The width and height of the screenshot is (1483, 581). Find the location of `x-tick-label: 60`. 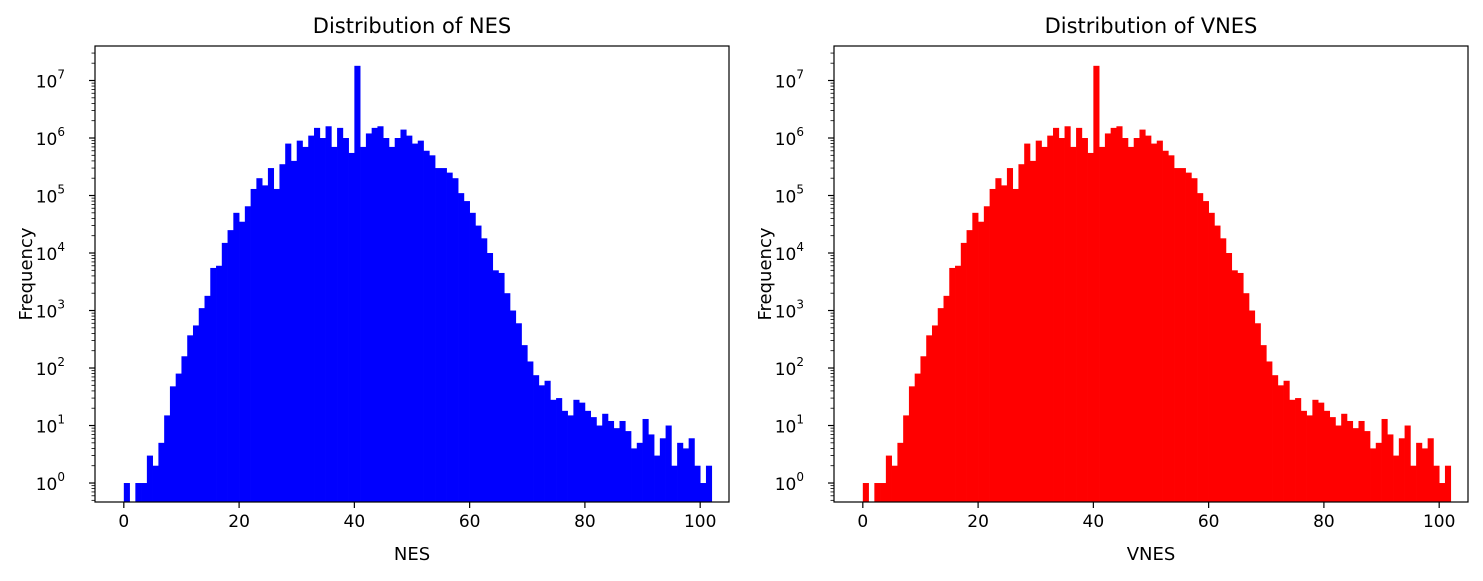

x-tick-label: 60 is located at coordinates (1209, 522).